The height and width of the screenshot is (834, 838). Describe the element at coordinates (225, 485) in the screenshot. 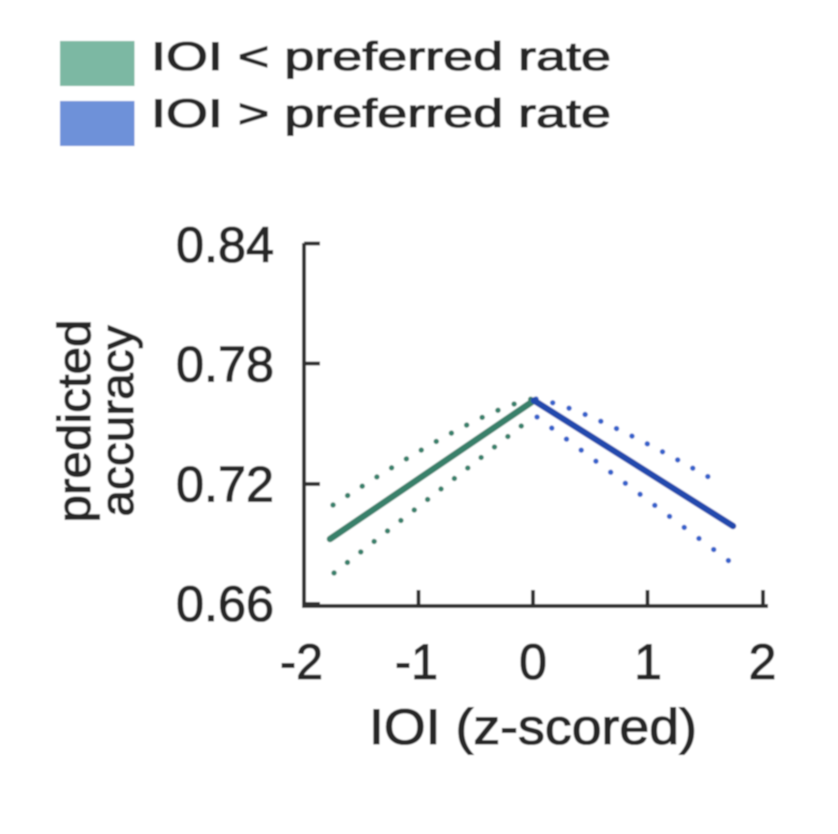

I see `svg-text: 0.72` at that location.